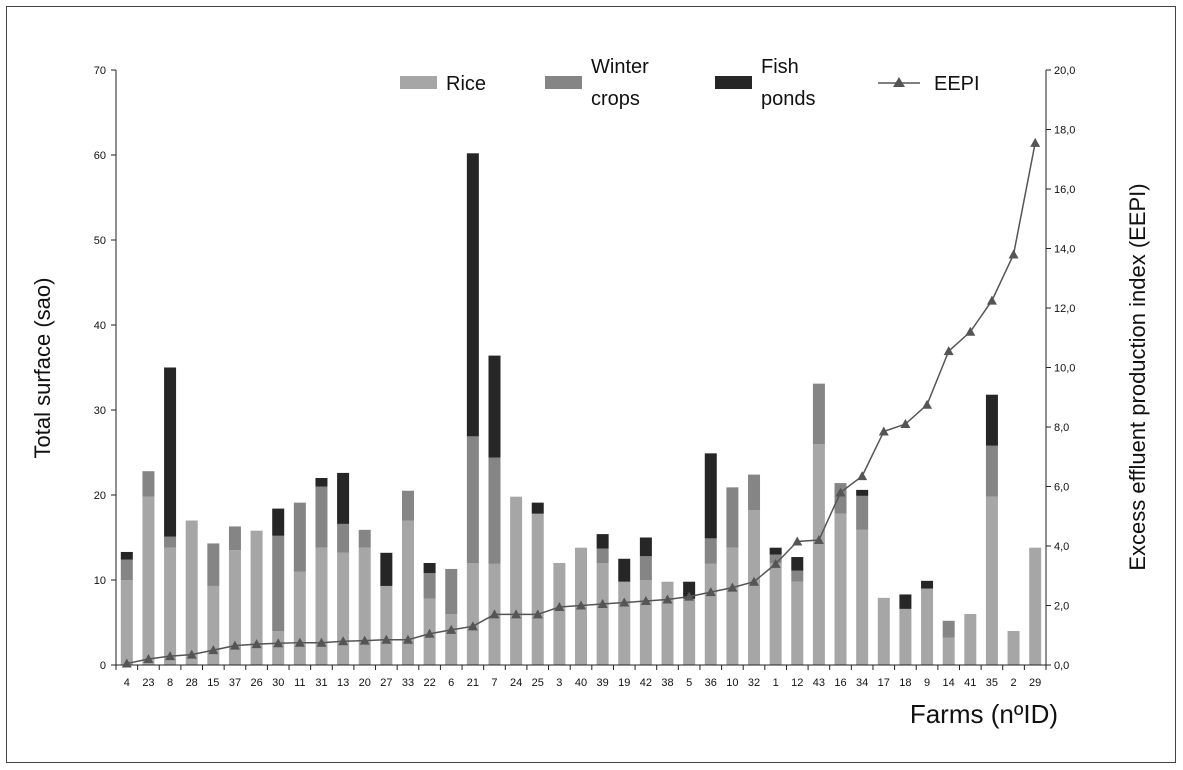  Describe the element at coordinates (840, 683) in the screenshot. I see `x-tick-label-16: 16` at that location.